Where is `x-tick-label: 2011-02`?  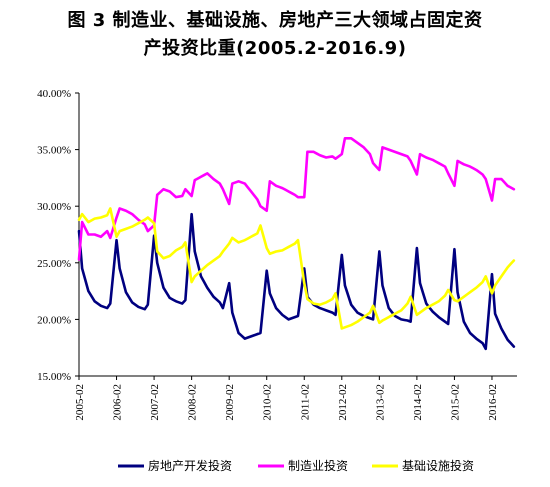 x-tick-label: 2011-02 is located at coordinates (305, 402).